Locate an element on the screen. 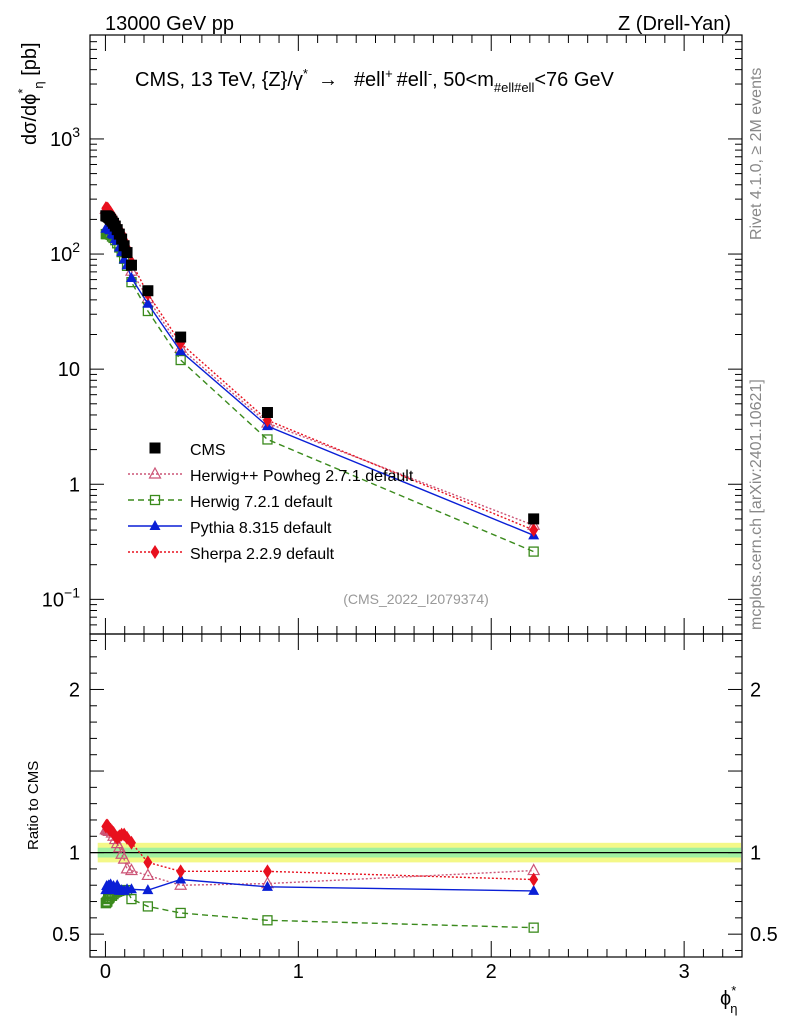 The width and height of the screenshot is (786, 1024). xlabel-sub: η is located at coordinates (733, 1008).